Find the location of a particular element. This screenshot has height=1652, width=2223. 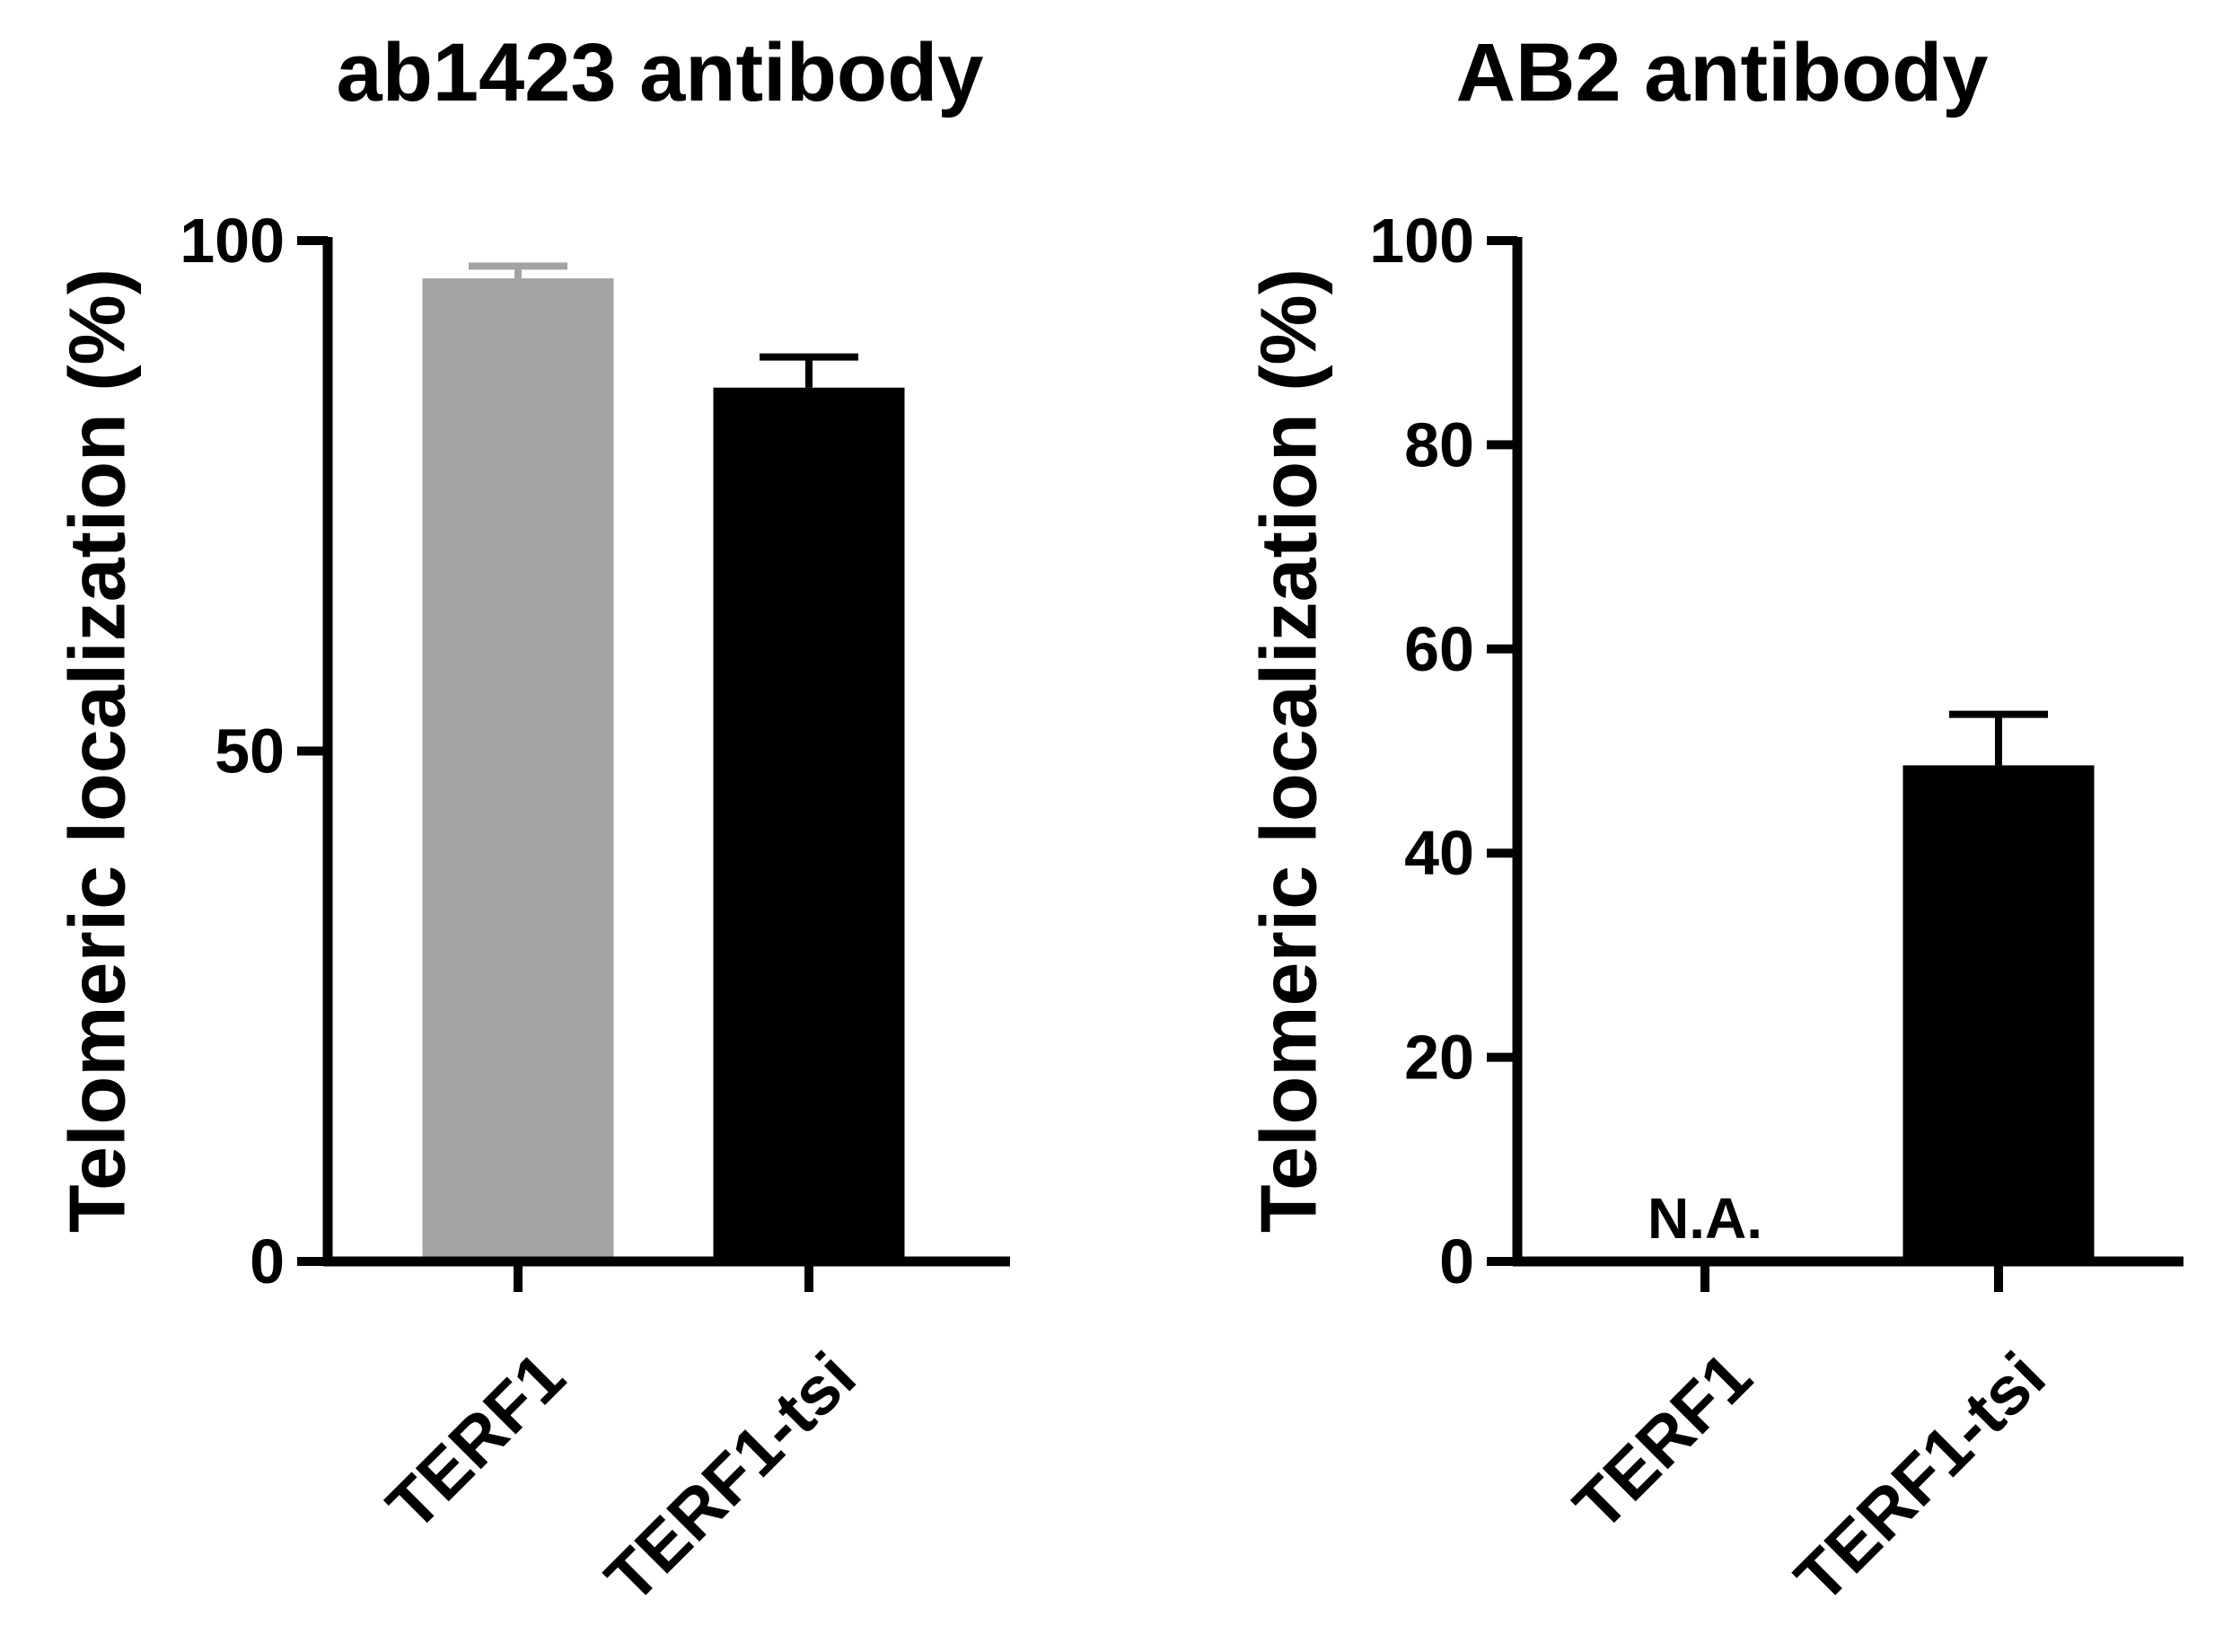

y-tick-label: 40 is located at coordinates (1439, 853).